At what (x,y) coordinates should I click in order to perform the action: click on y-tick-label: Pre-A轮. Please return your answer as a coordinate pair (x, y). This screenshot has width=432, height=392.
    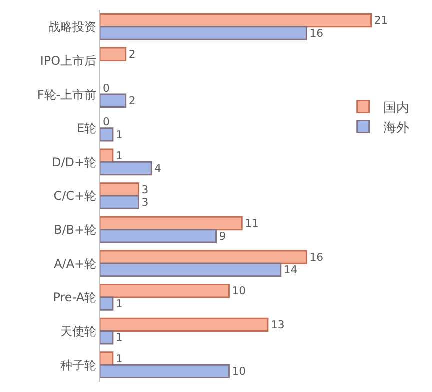
    Looking at the image, I should click on (75, 297).